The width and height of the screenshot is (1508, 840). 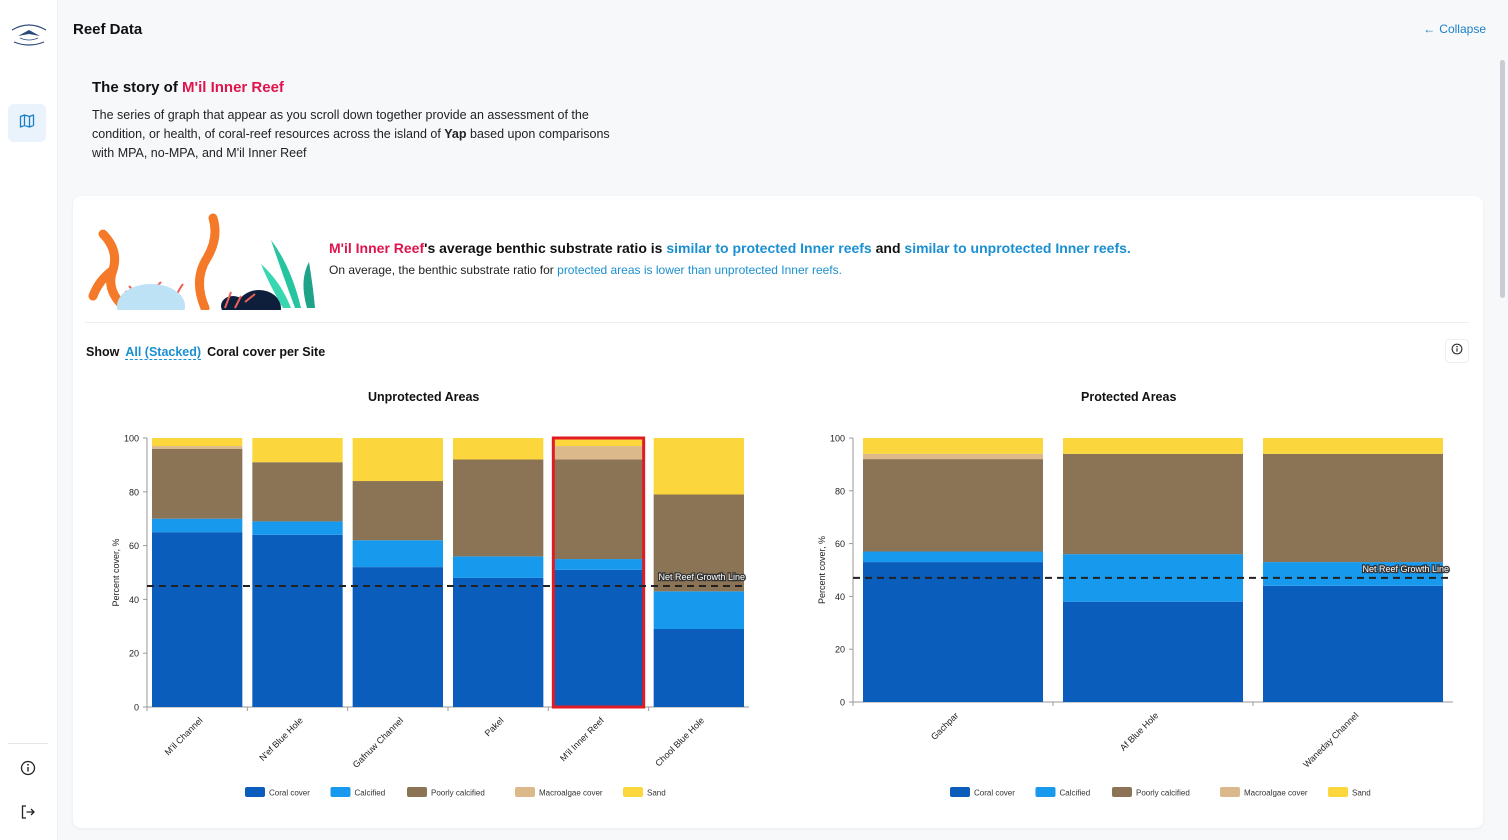 I want to click on bar-pakel-poorly-calcified, so click(x=498, y=508).